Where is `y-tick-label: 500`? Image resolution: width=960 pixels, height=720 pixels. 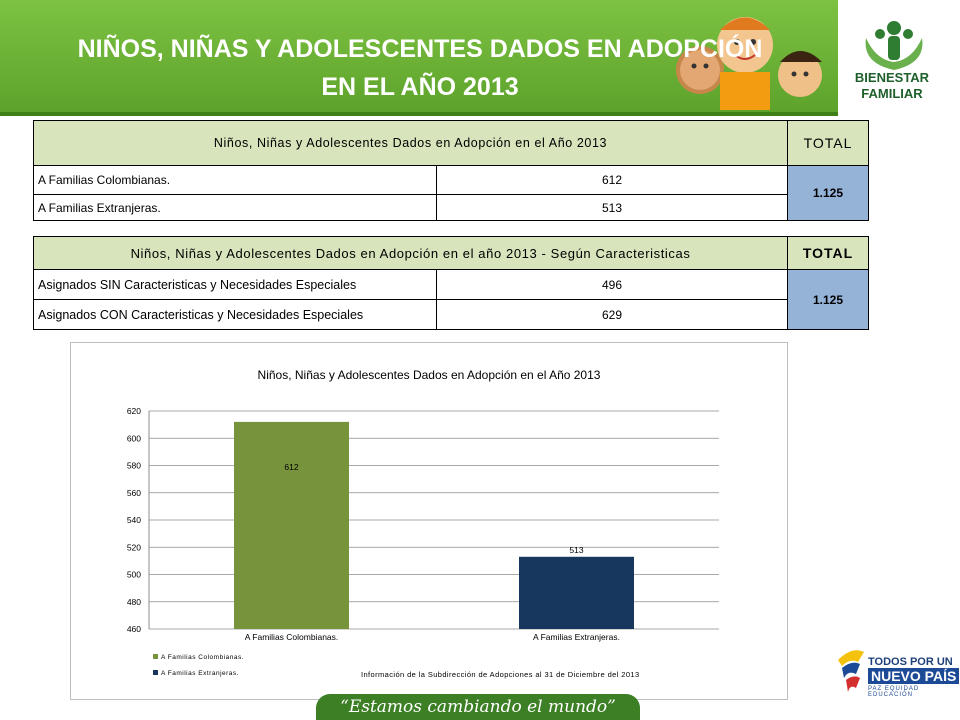
y-tick-label: 500 is located at coordinates (134, 575).